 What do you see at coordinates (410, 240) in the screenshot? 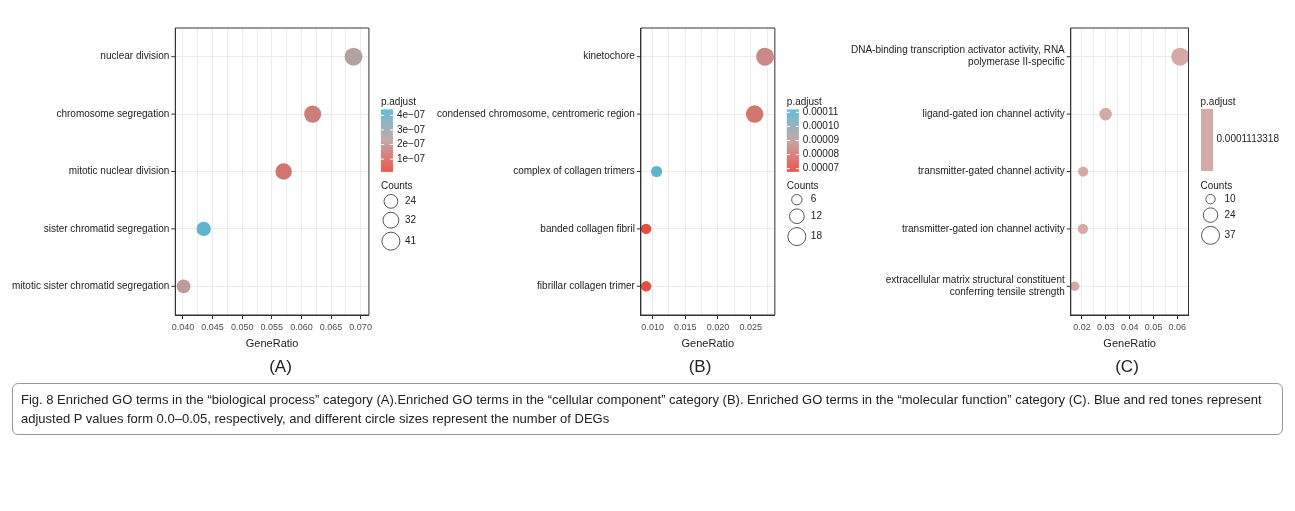
I see `legend-label: 41` at bounding box center [410, 240].